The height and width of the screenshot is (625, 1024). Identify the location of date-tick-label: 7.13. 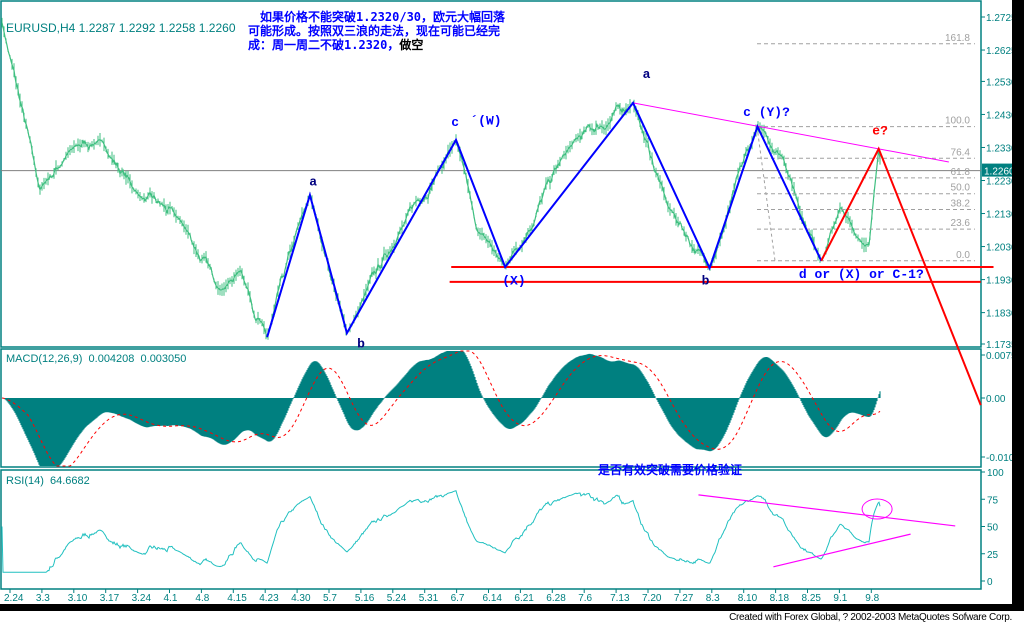
(620, 598).